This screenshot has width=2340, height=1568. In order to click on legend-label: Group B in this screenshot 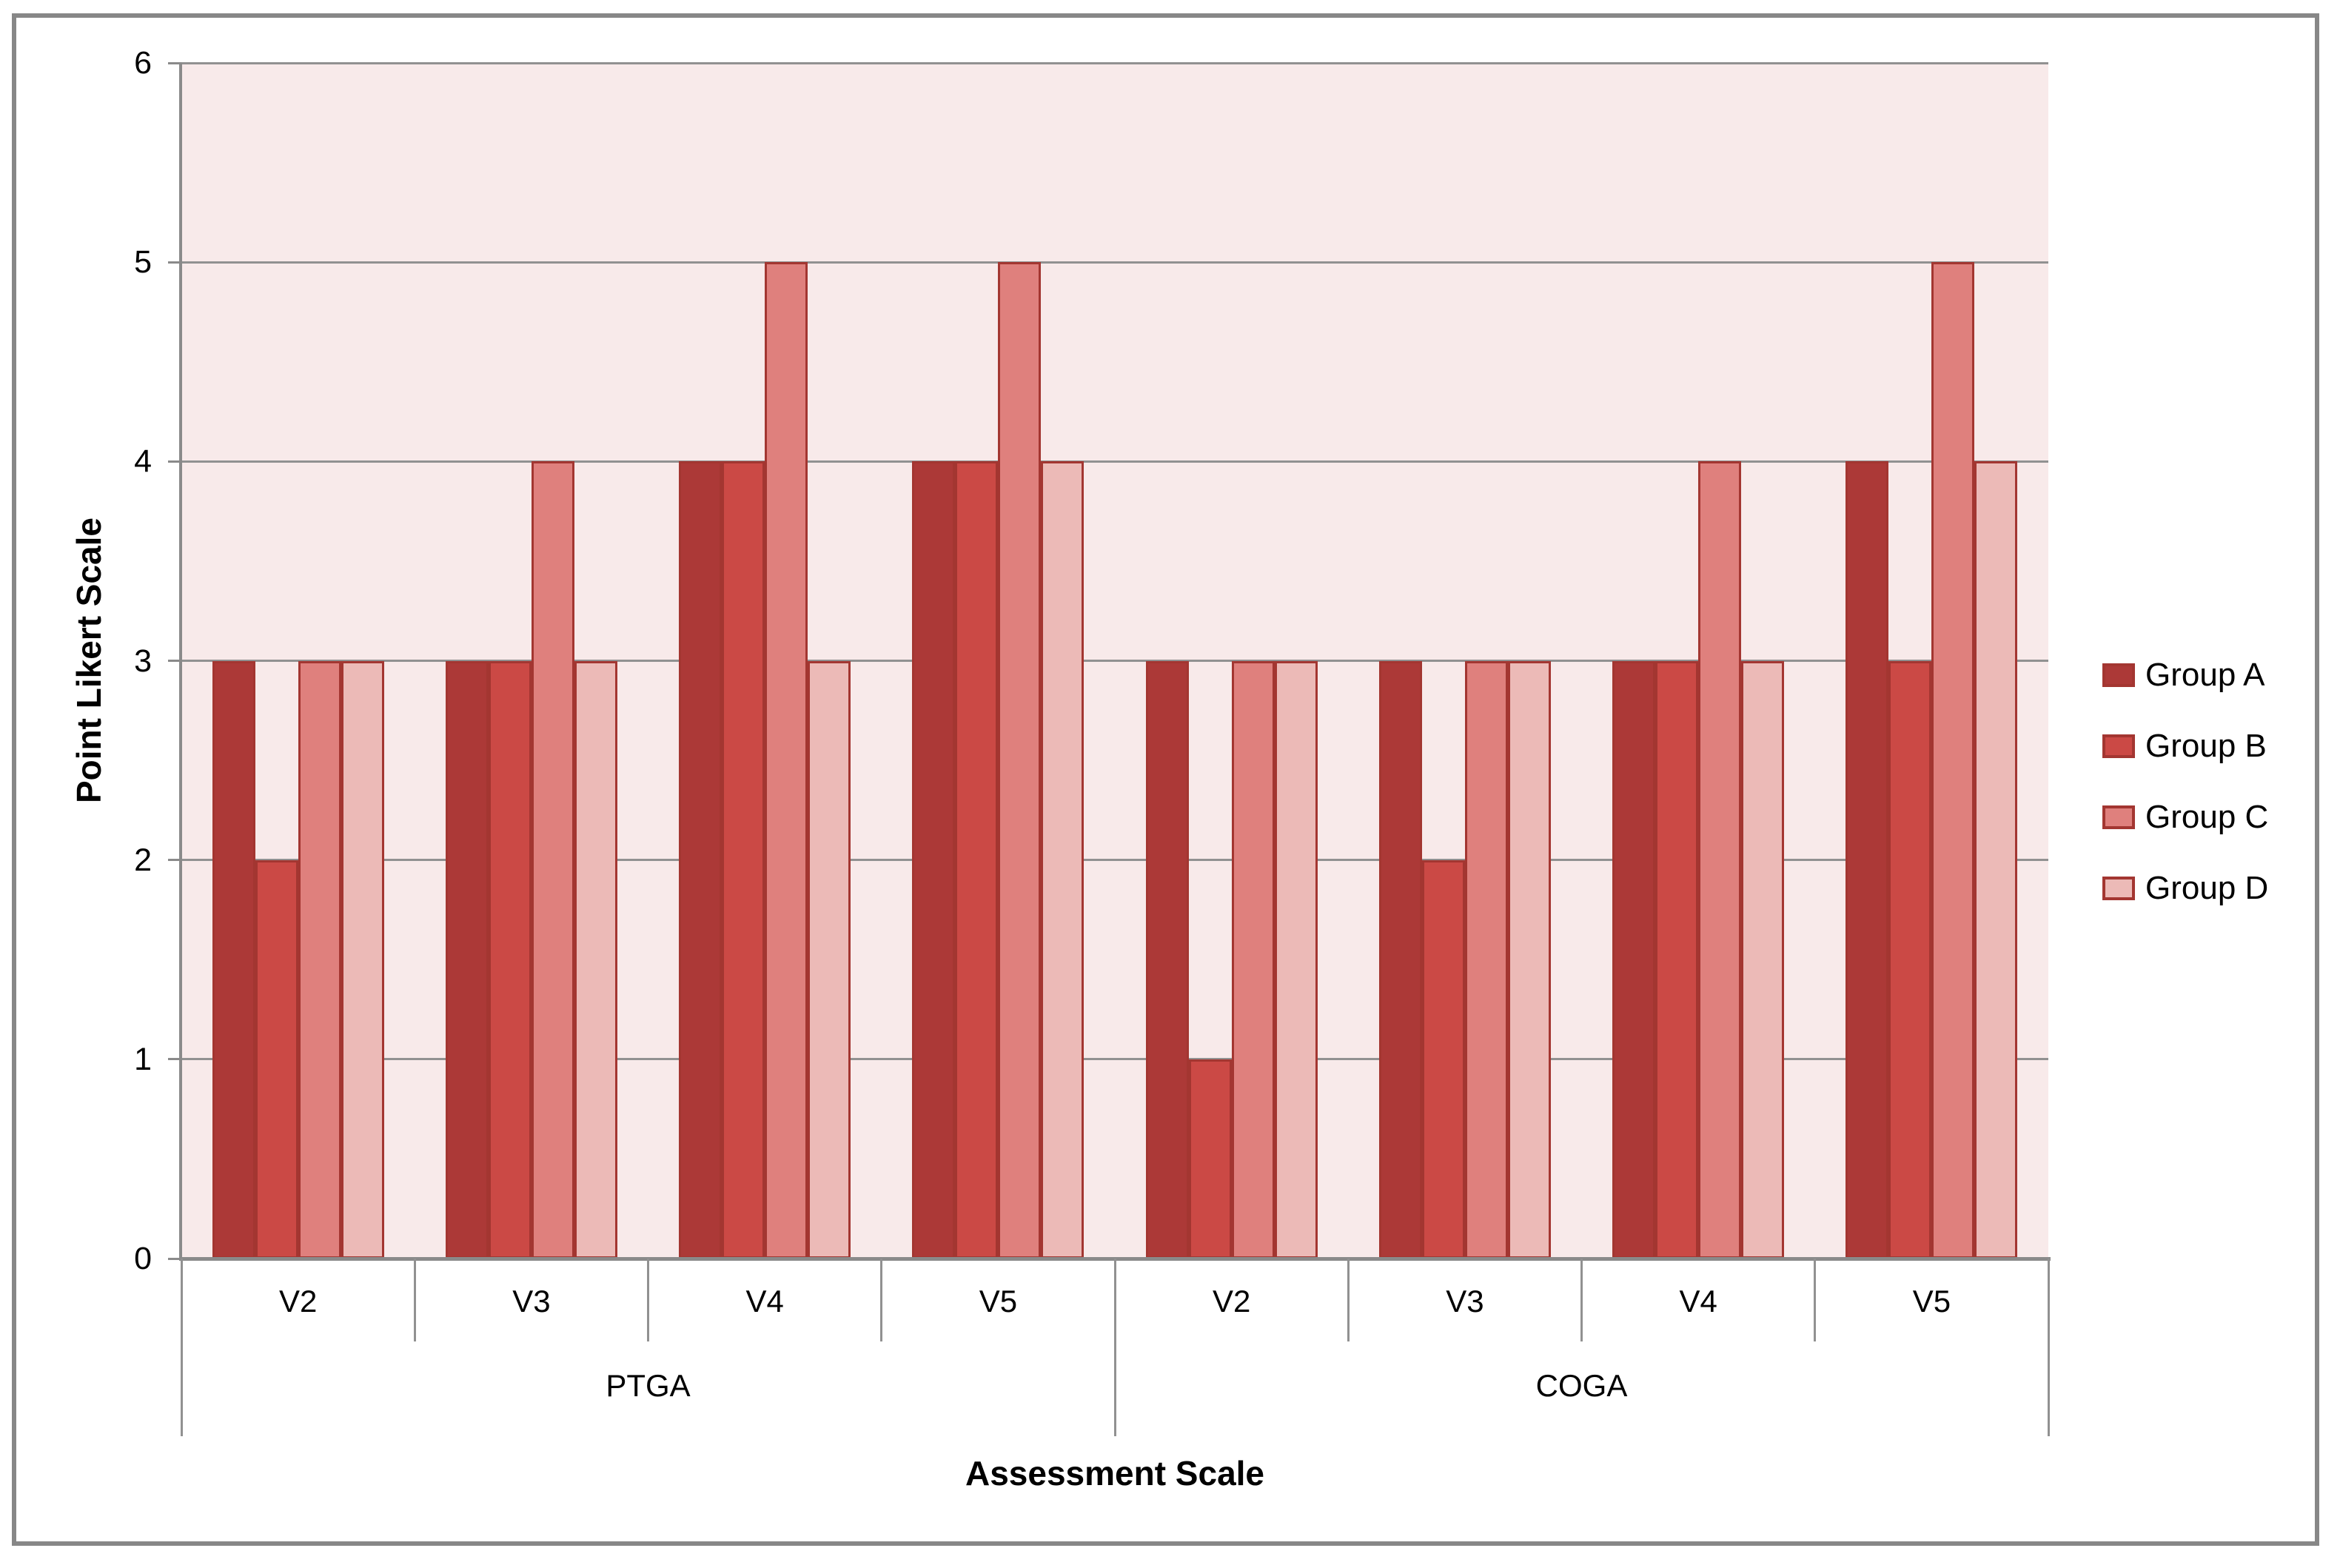, I will do `click(2206, 746)`.